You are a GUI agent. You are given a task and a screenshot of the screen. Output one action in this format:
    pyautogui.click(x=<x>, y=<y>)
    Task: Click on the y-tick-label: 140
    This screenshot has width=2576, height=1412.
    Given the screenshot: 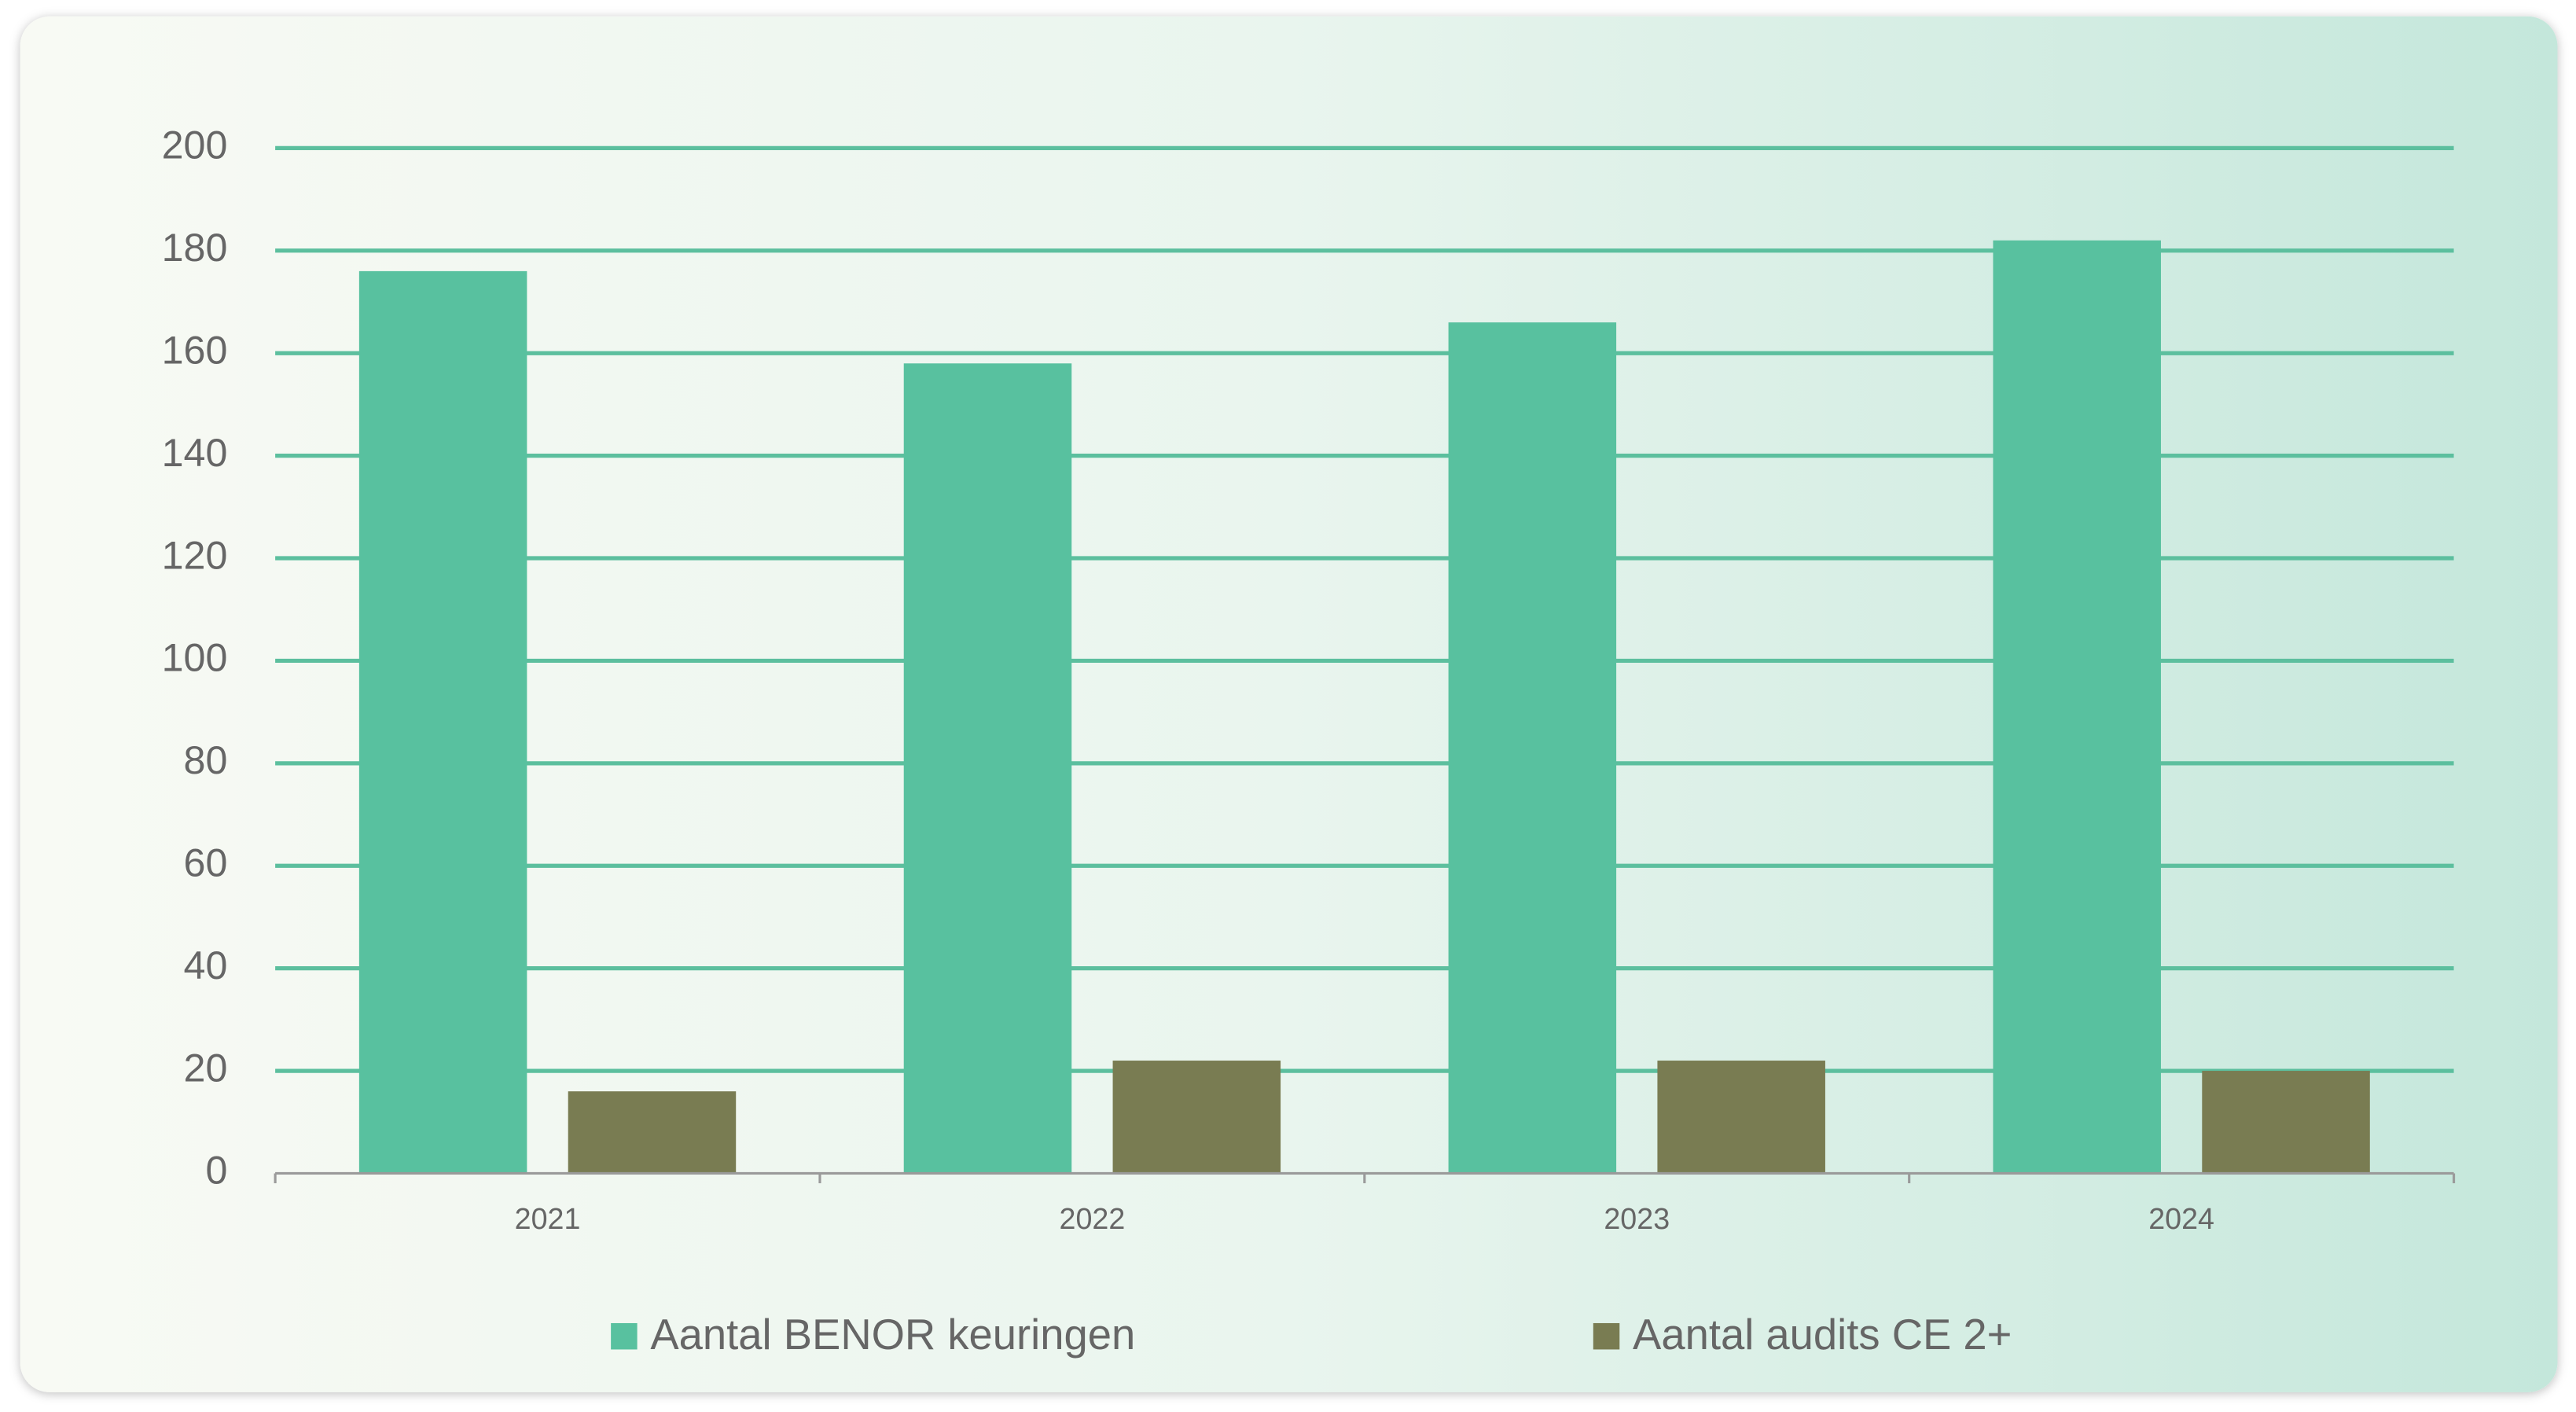 What is the action you would take?
    pyautogui.click(x=195, y=453)
    